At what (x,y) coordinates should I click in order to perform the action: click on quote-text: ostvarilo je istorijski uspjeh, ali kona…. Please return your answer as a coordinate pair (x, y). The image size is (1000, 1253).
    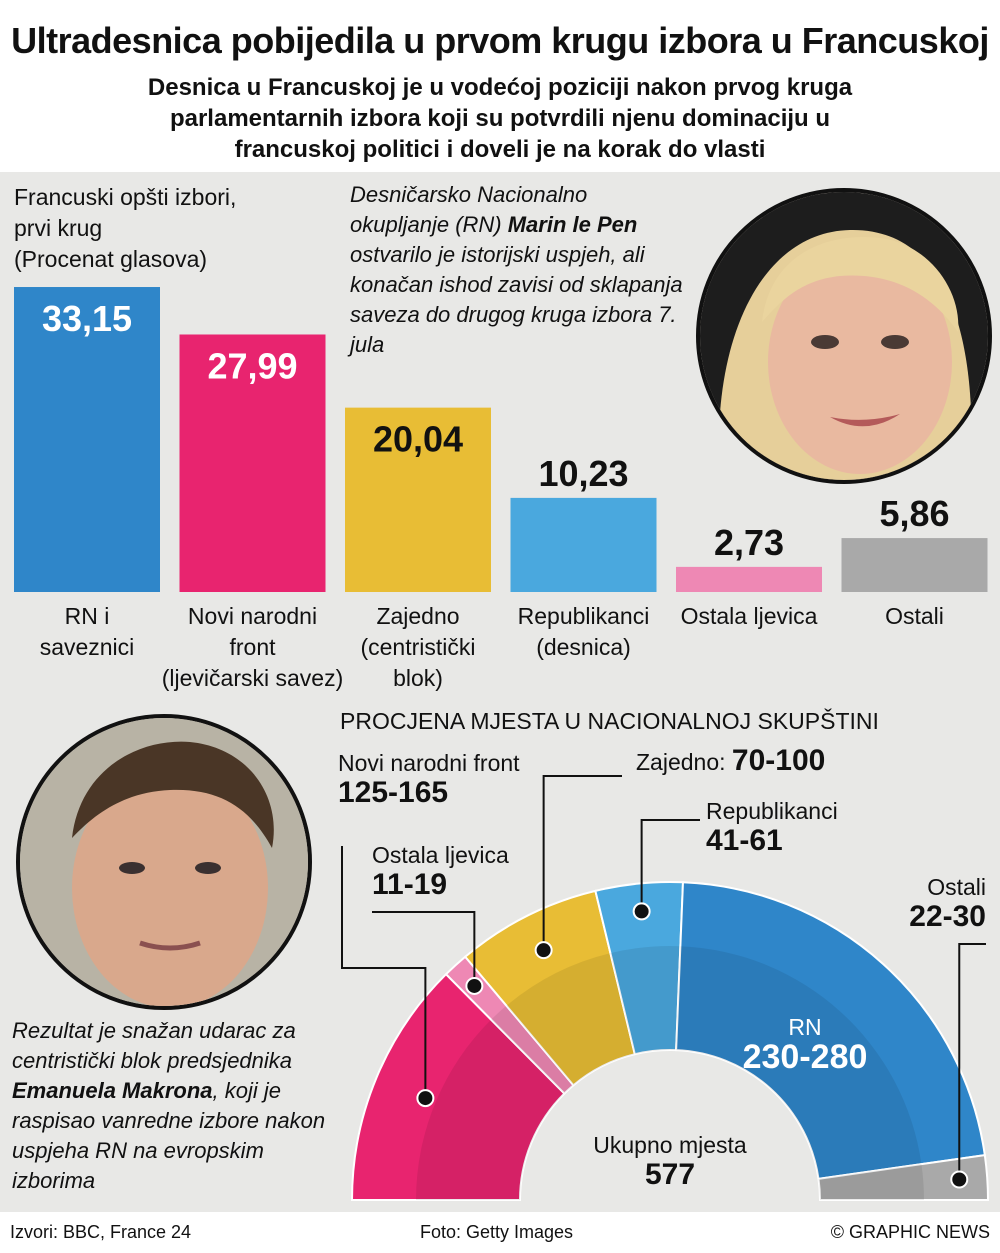
    Looking at the image, I should click on (516, 299).